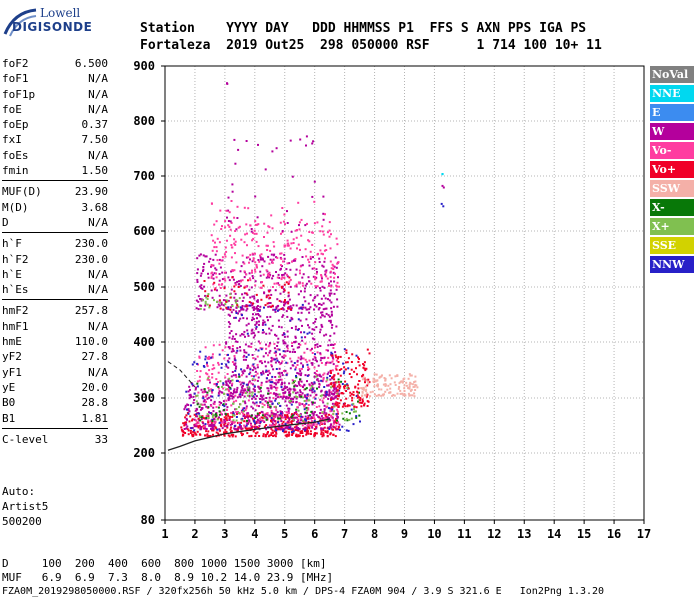 The height and width of the screenshot is (600, 700). I want to click on param-value: 7.50, so click(95, 140).